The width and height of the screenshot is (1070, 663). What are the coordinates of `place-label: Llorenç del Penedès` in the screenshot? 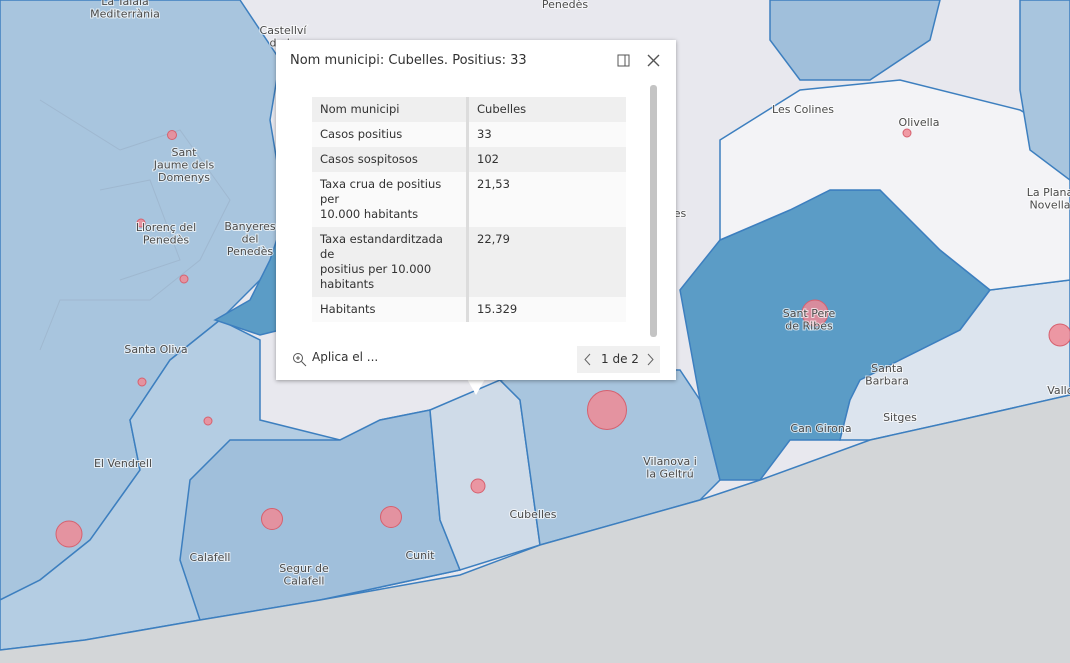 It's located at (166, 234).